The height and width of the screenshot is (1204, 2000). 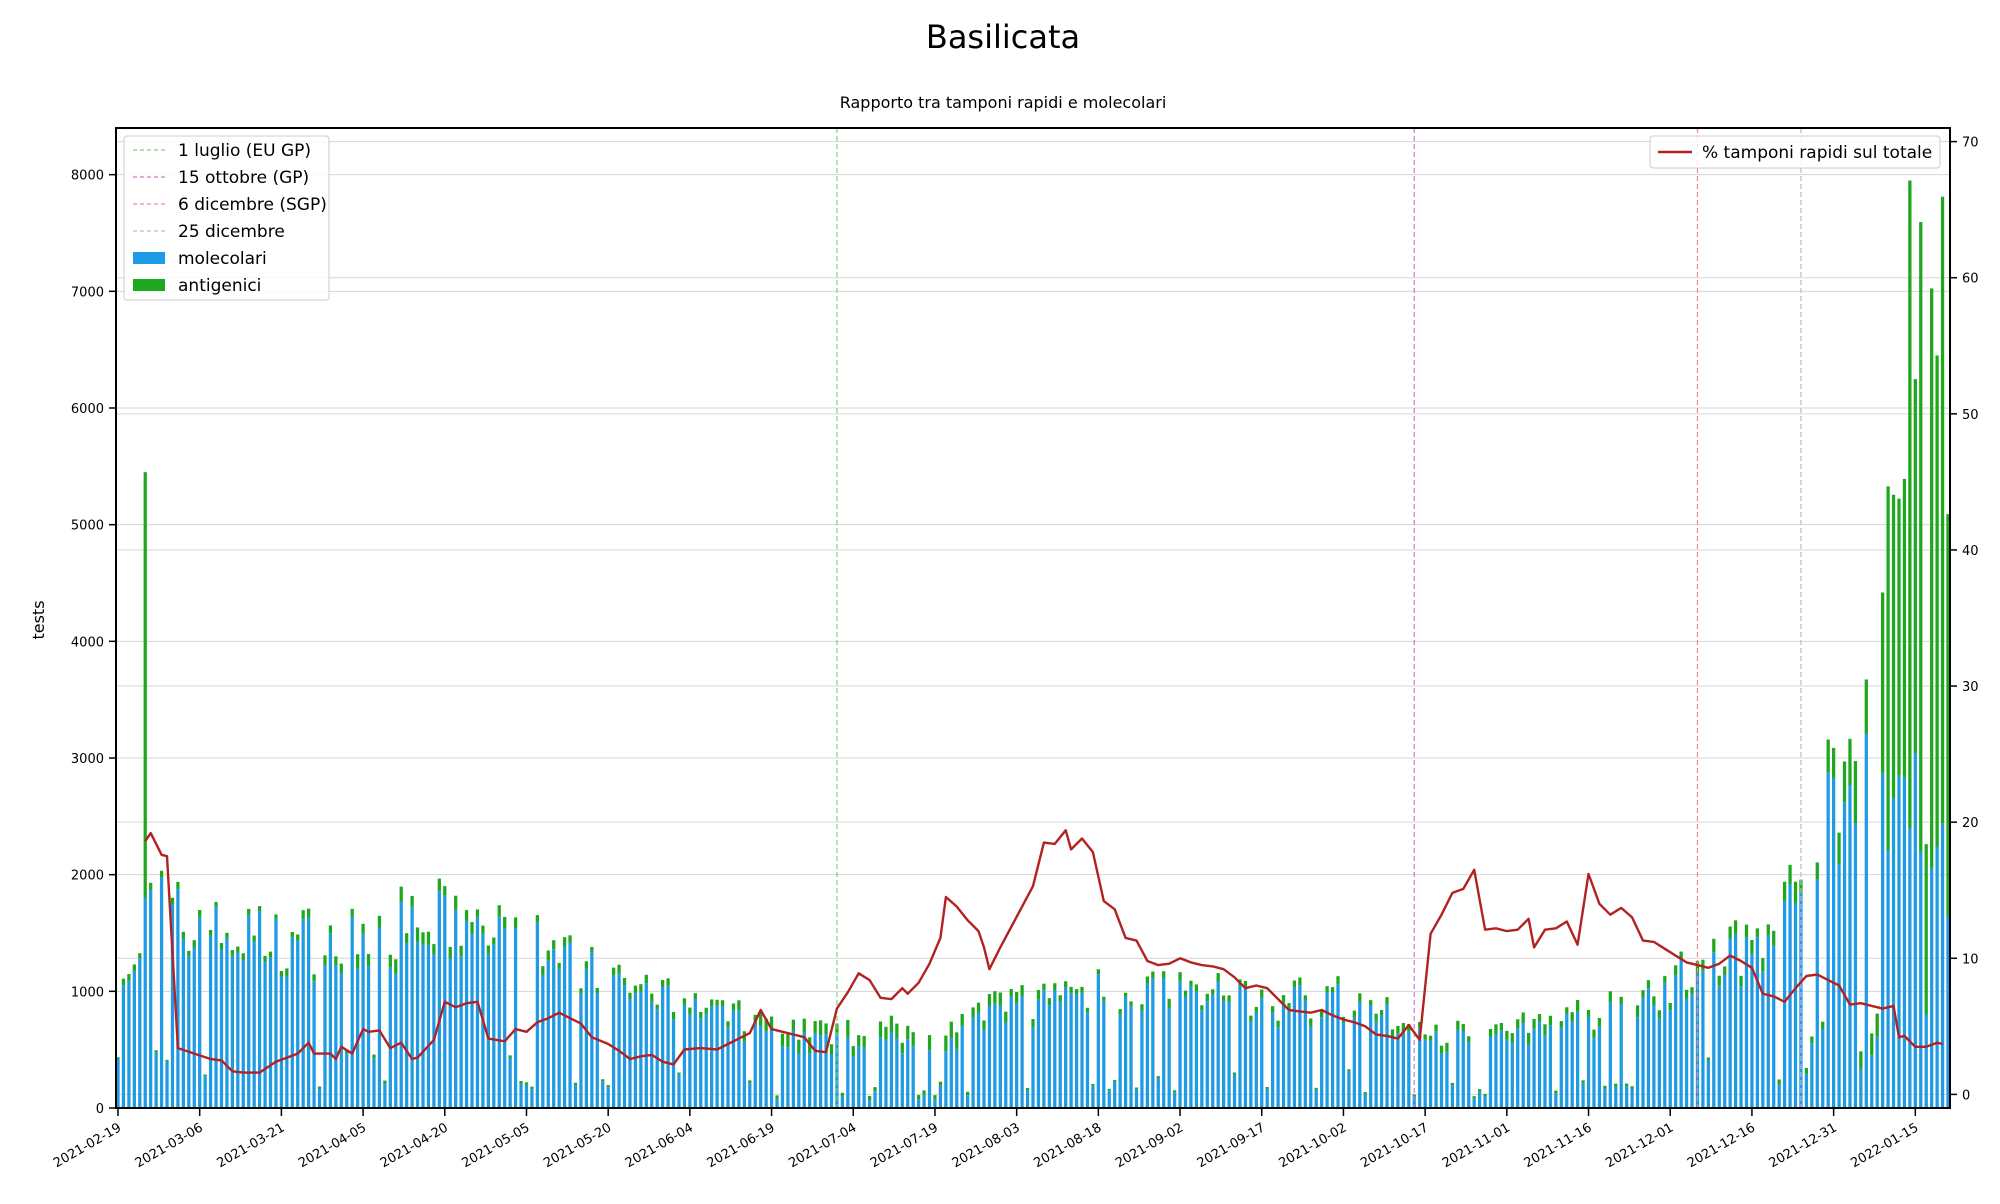 What do you see at coordinates (87, 1145) in the screenshot?
I see `x-tick-label: 2021-02-19` at bounding box center [87, 1145].